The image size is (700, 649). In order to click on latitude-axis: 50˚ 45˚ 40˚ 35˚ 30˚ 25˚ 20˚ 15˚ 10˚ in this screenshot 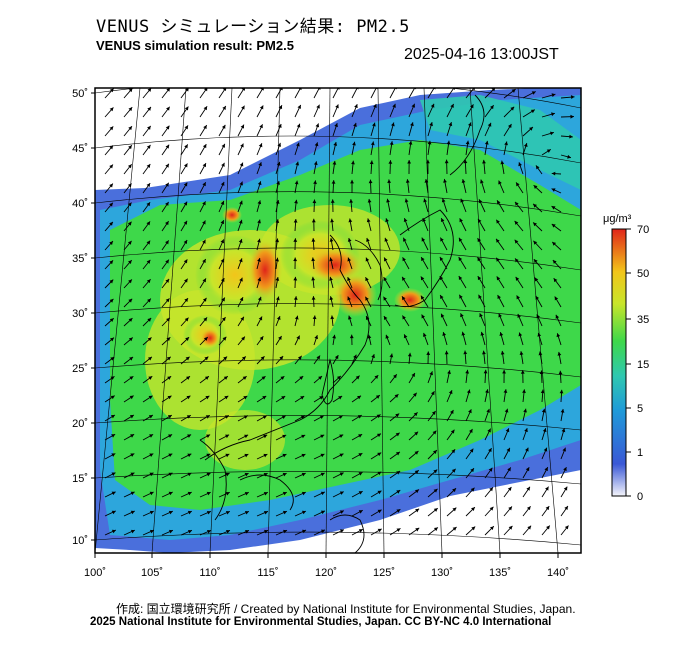, I will do `click(83, 317)`.